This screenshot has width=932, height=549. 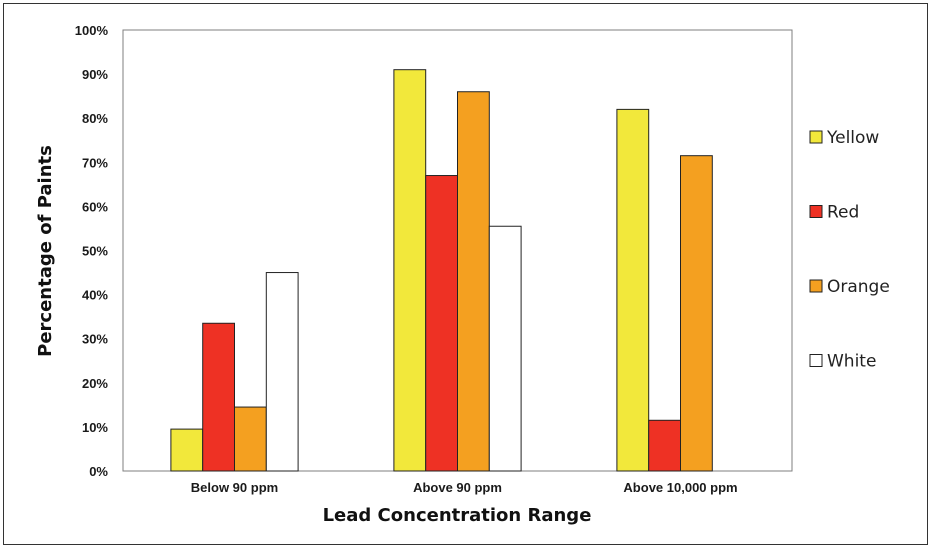 I want to click on y-tick-label: 30%, so click(x=95, y=339).